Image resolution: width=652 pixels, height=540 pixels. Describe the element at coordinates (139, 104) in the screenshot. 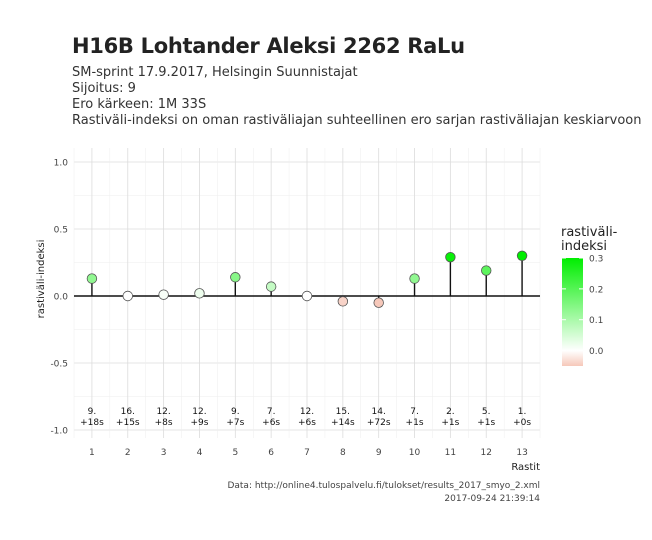

I see `subtitle-diff: Ero kärkeen: 1M 33S` at that location.